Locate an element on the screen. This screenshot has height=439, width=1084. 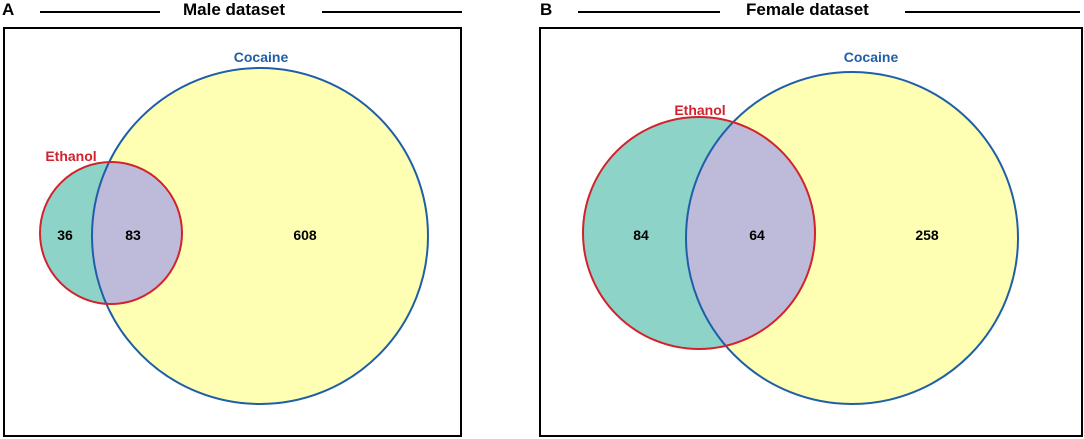
panel-letter: B is located at coordinates (546, 9).